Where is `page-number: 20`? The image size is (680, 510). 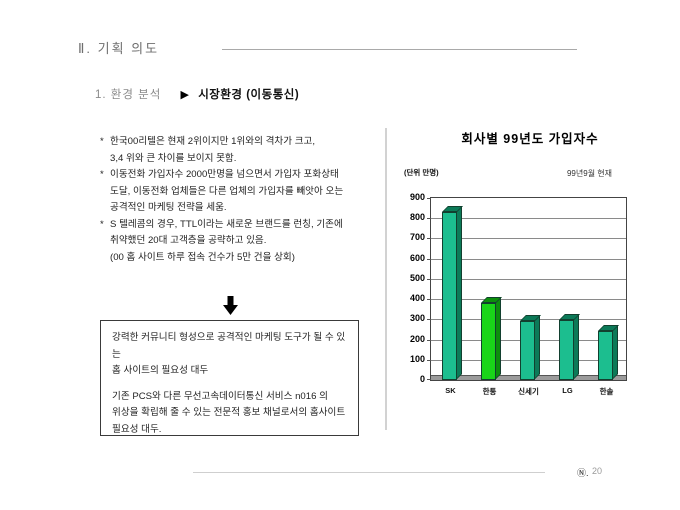 page-number: 20 is located at coordinates (597, 471).